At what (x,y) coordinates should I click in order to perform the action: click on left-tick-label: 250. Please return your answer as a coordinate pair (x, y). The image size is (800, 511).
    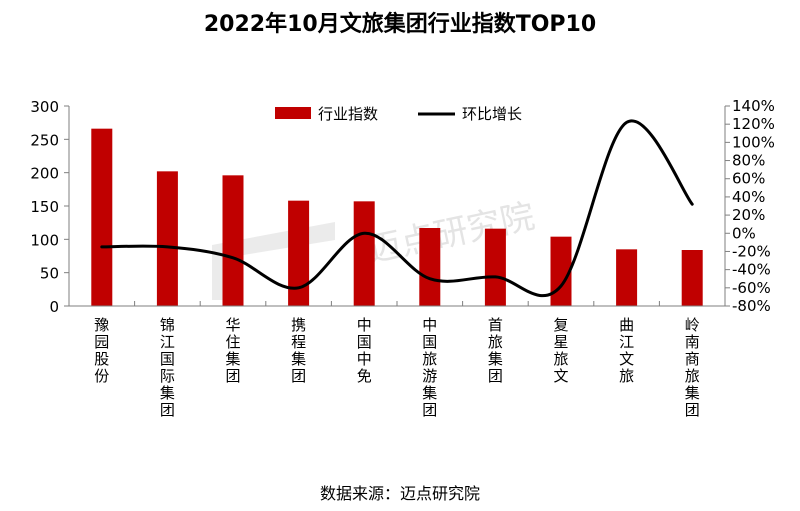
    Looking at the image, I should click on (44, 140).